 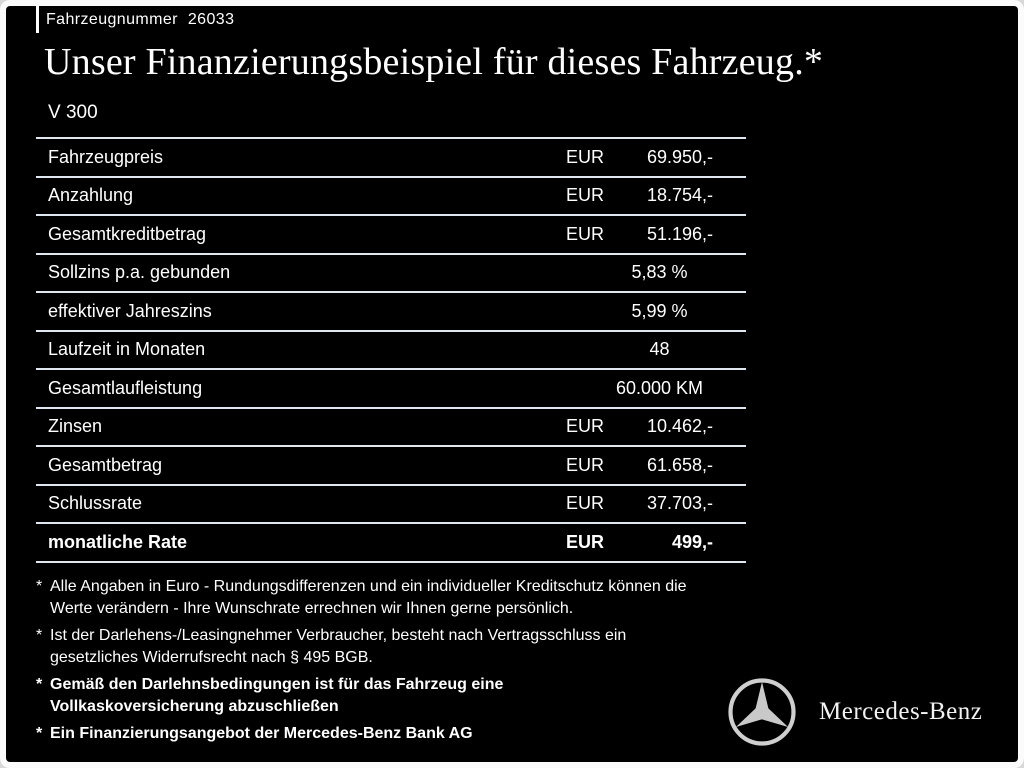 I want to click on table-row: Laufzeit in Monaten 48, so click(x=391, y=351).